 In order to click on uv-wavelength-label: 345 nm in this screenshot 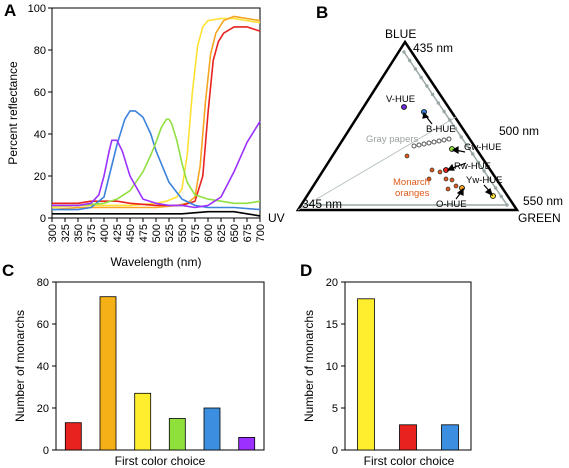, I will do `click(322, 204)`.